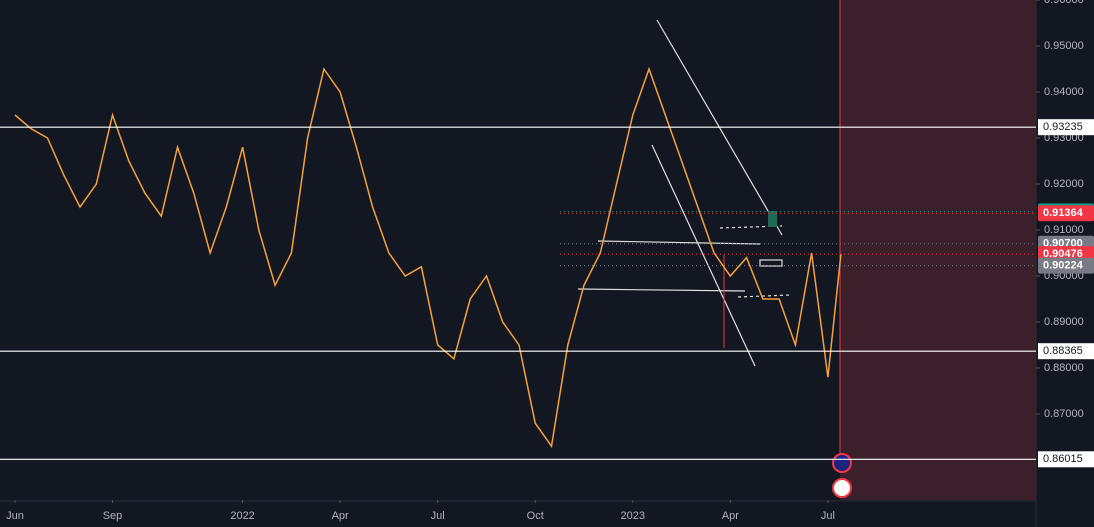 The image size is (1094, 527). I want to click on level-label: 0.86015, so click(1063, 459).